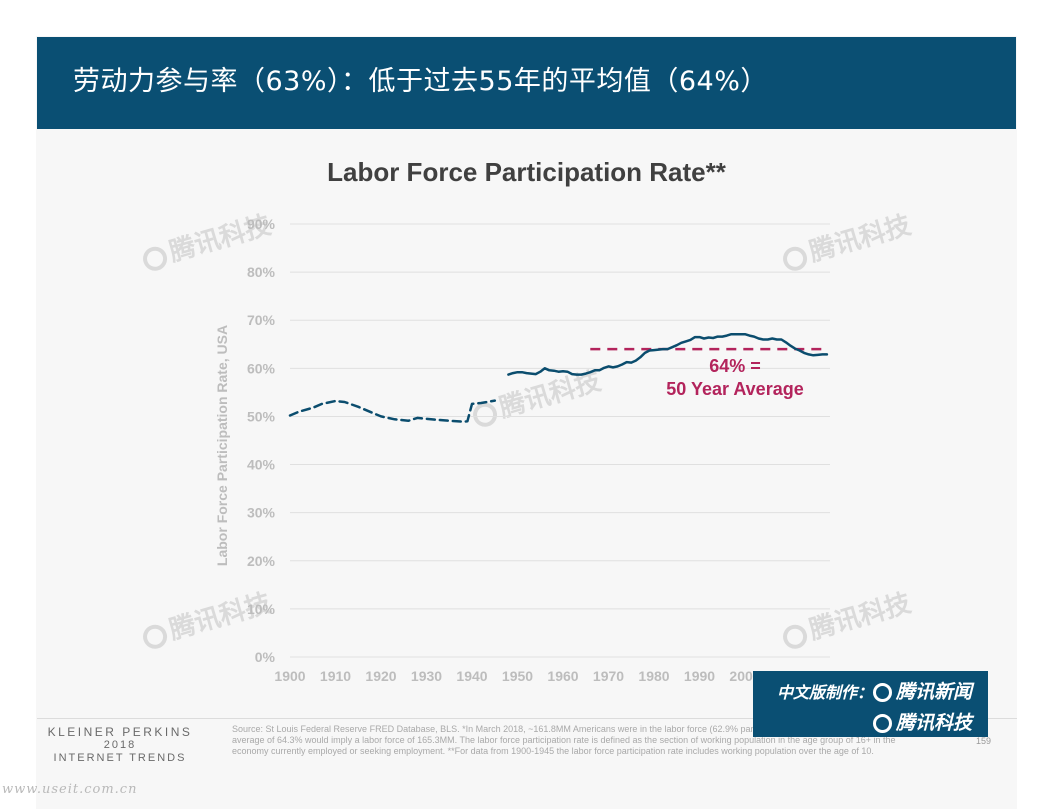  What do you see at coordinates (70, 789) in the screenshot?
I see `site-url: www.useit.com.cn` at bounding box center [70, 789].